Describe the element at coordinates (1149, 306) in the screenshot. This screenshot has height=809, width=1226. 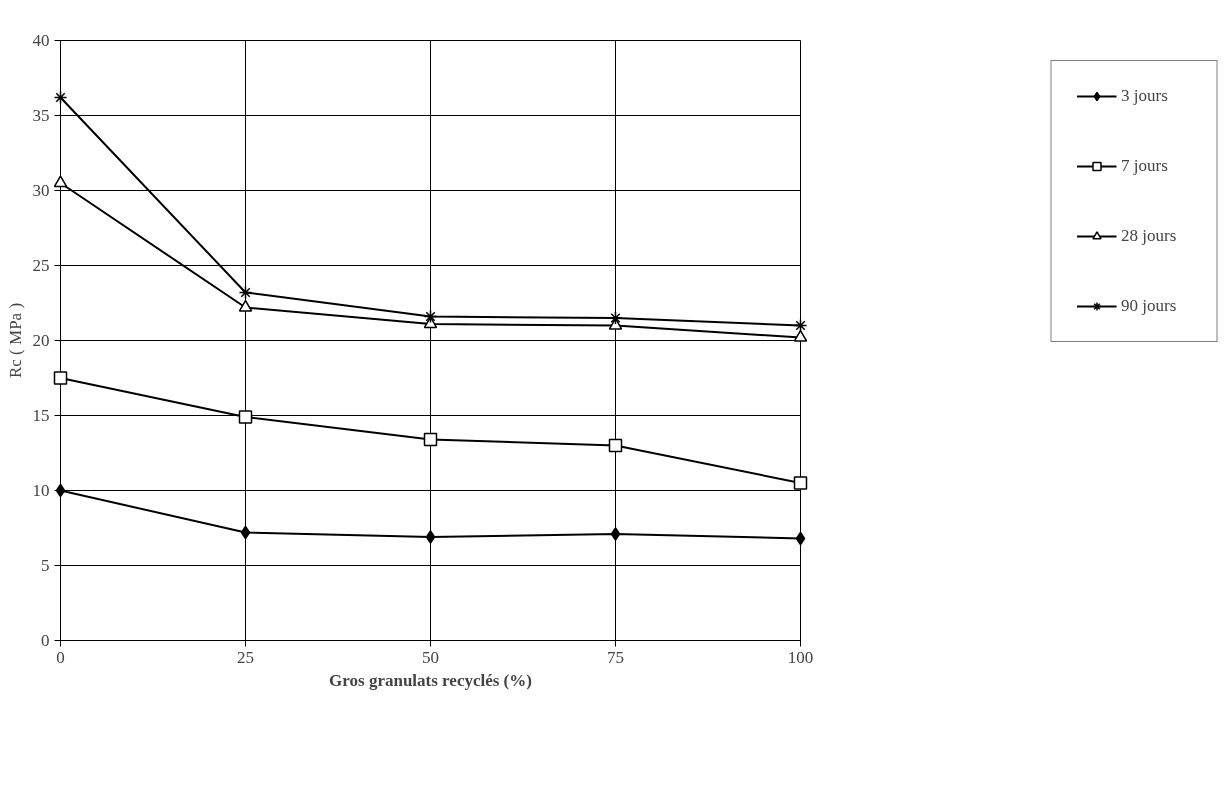
I see `legend-label: 90 jours` at that location.